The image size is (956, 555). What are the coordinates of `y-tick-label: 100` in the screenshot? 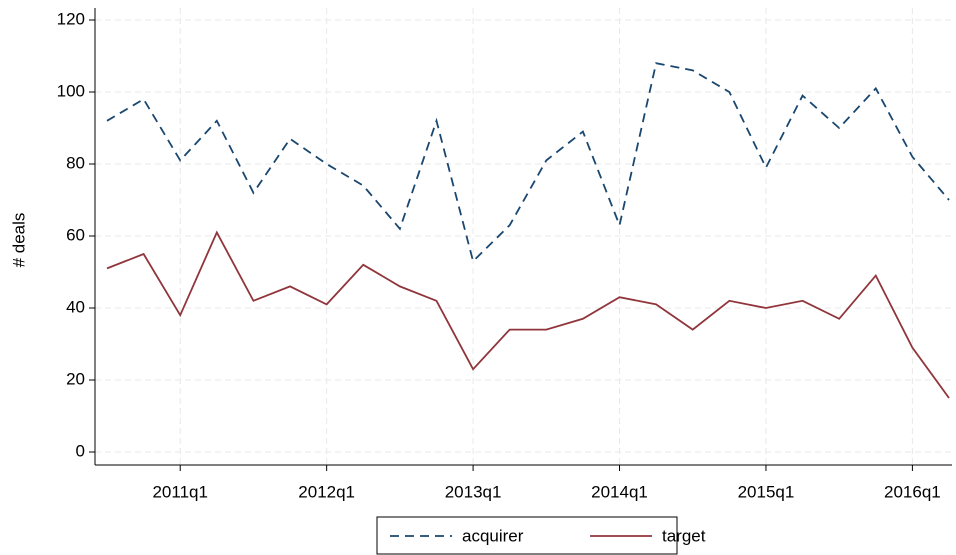 It's located at (71, 90).